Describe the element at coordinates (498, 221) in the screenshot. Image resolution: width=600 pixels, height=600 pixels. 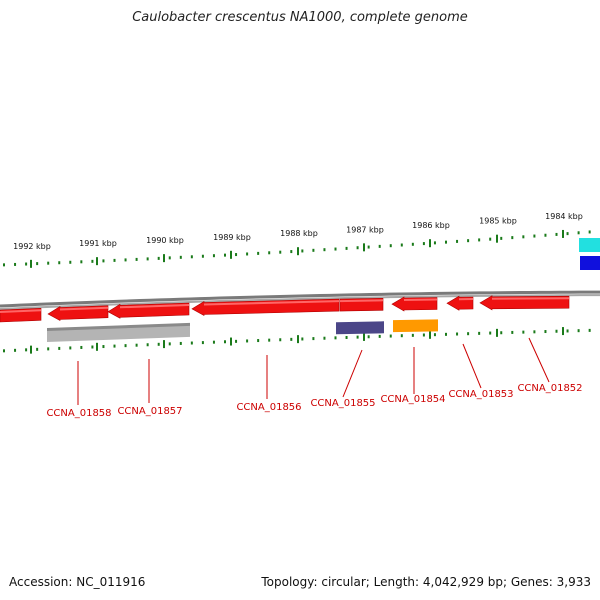
I see `scale-label: 1985 kbp` at that location.